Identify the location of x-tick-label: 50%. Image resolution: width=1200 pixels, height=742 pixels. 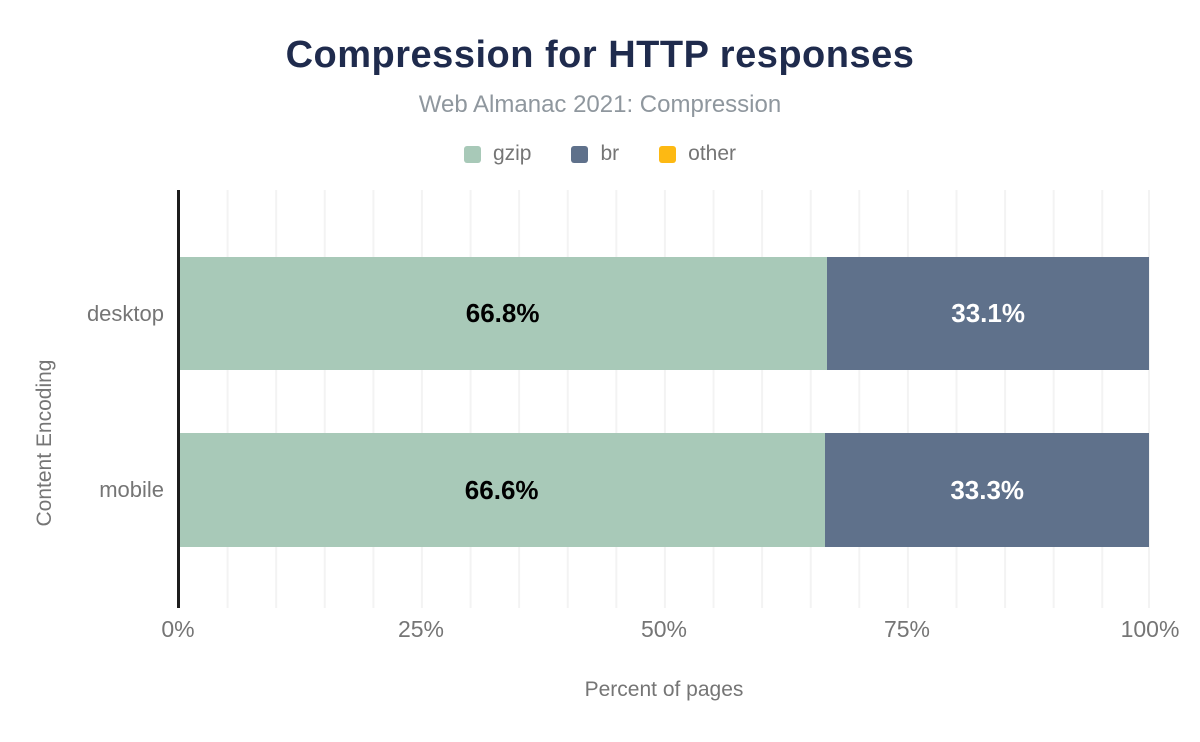
(664, 629).